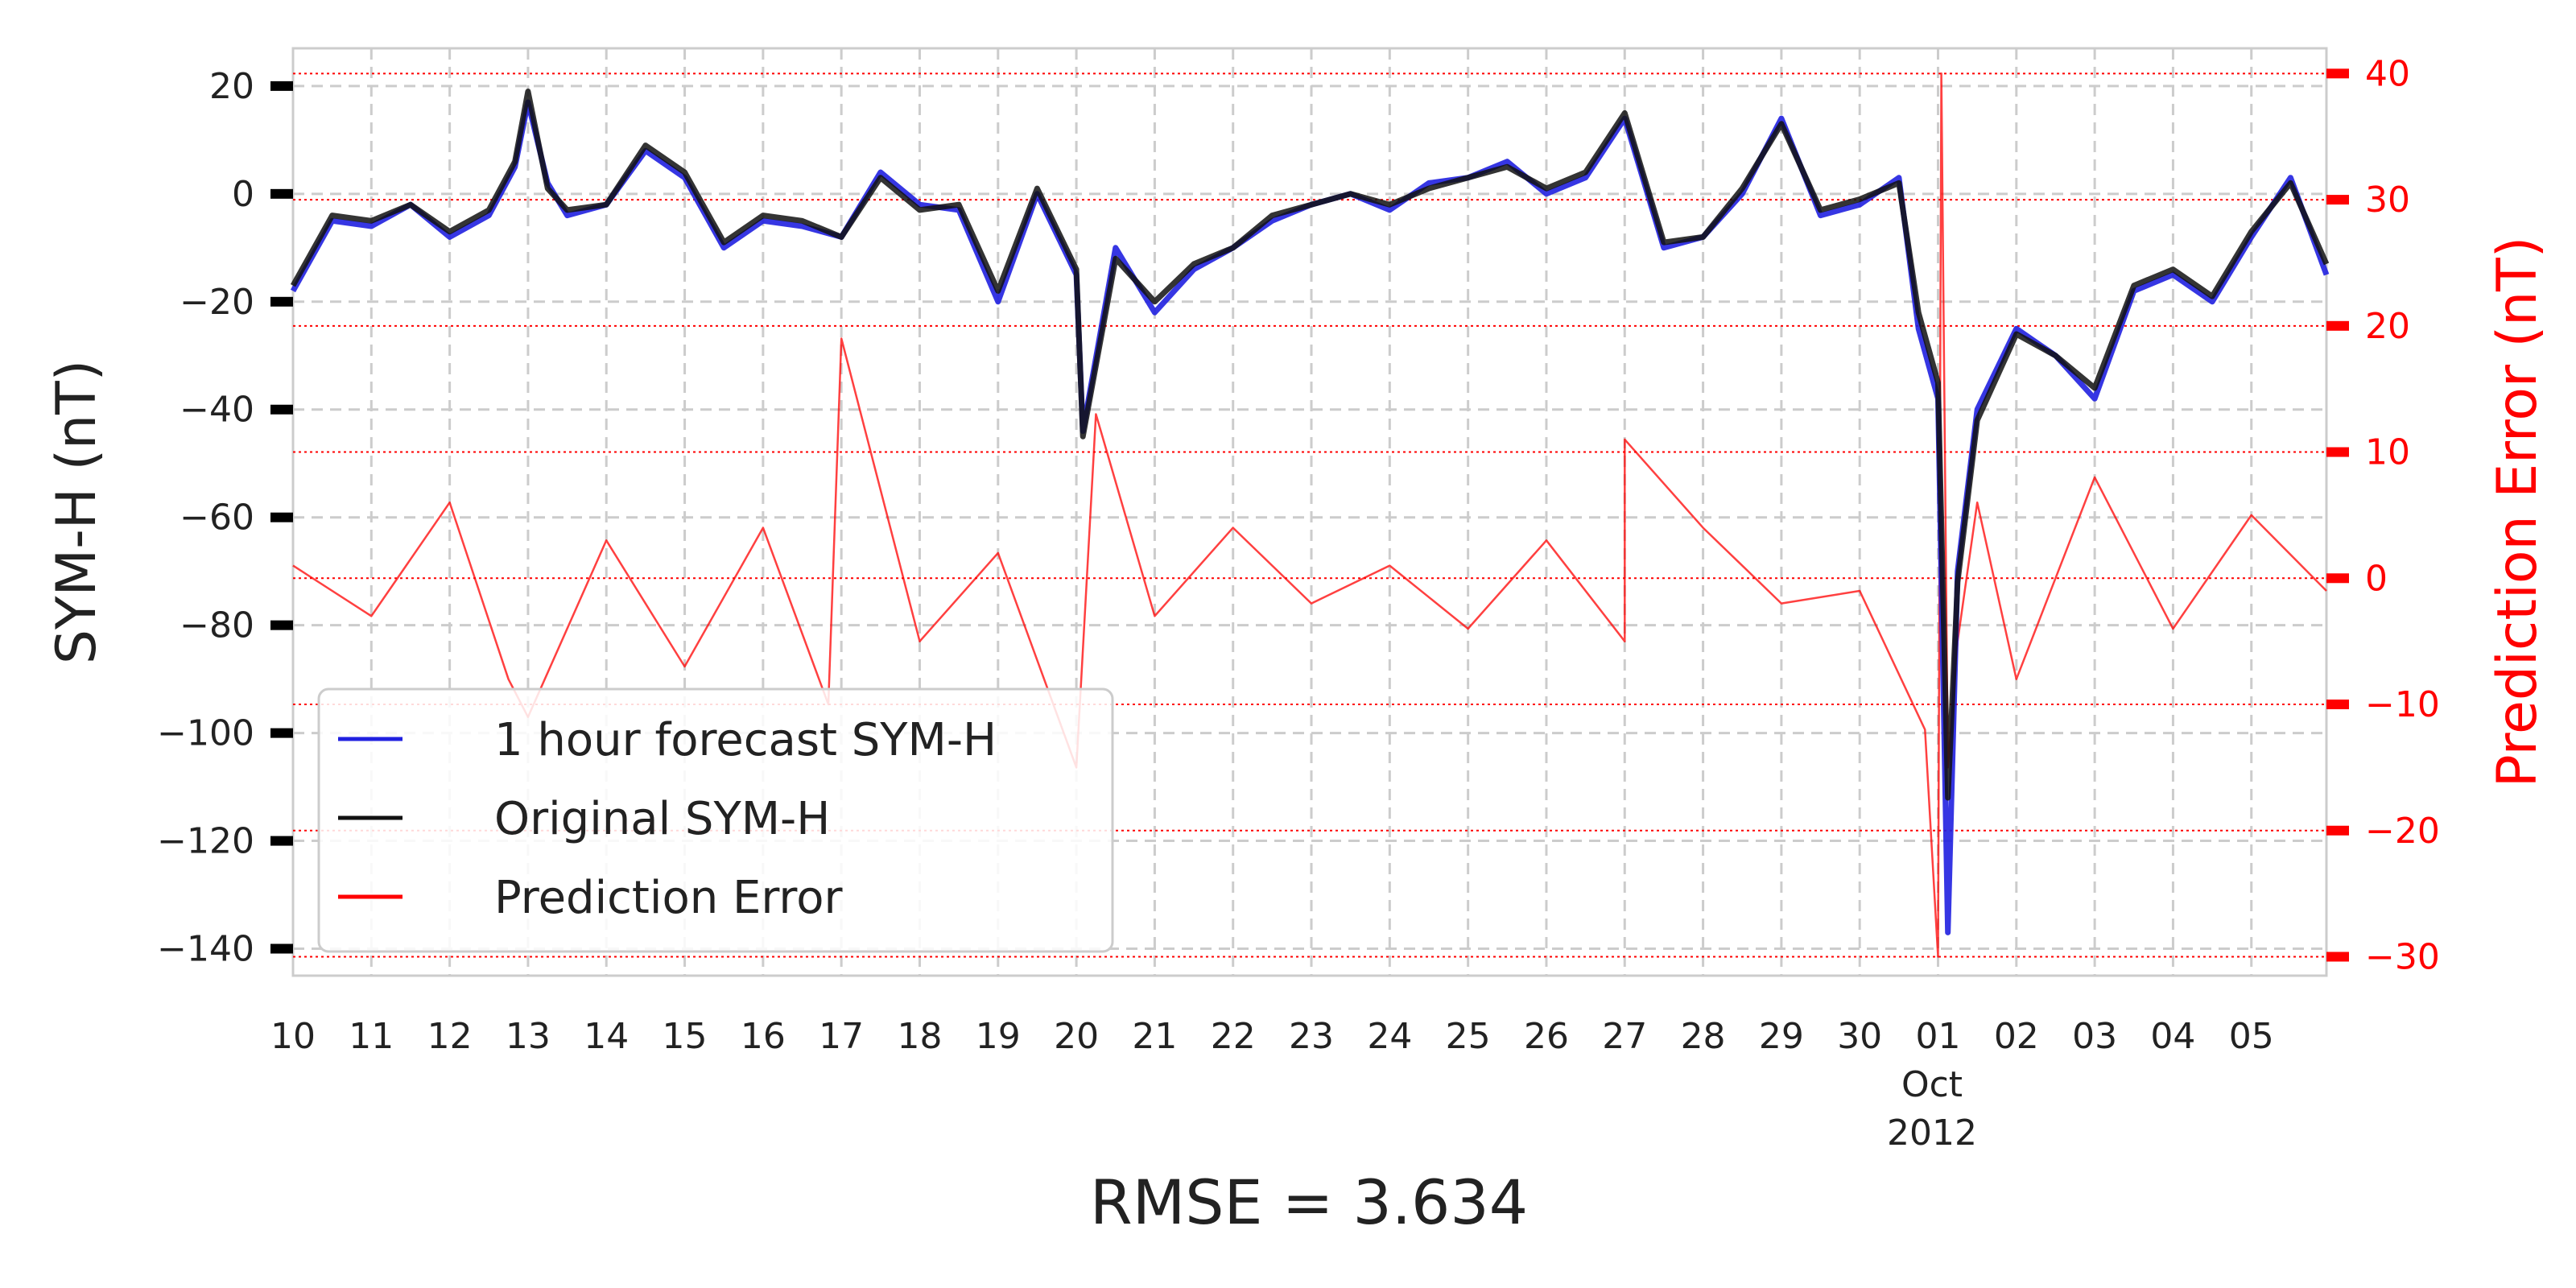 Image resolution: width=2576 pixels, height=1288 pixels. What do you see at coordinates (1233, 1036) in the screenshot?
I see `x-tick-label: 22` at bounding box center [1233, 1036].